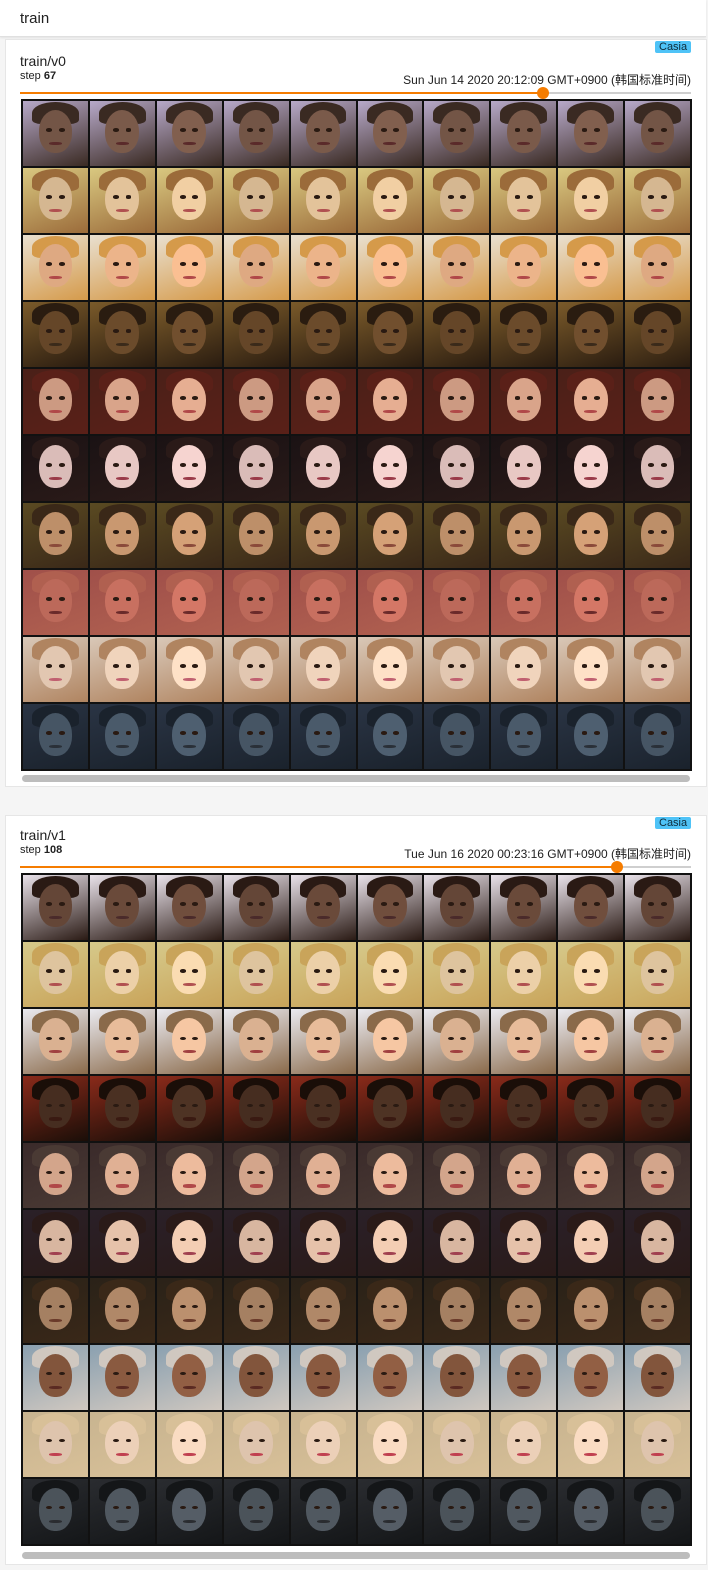  What do you see at coordinates (43, 61) in the screenshot?
I see `card-tag-name: train/v0` at bounding box center [43, 61].